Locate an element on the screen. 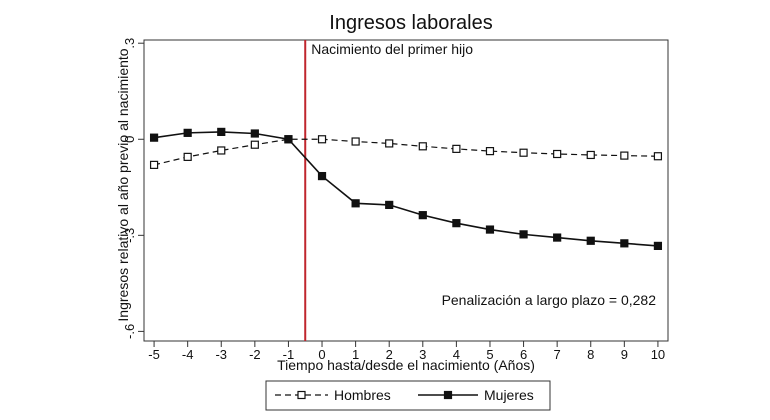  y-axis: .3 0 -.3 -.6 is located at coordinates (133, 188).